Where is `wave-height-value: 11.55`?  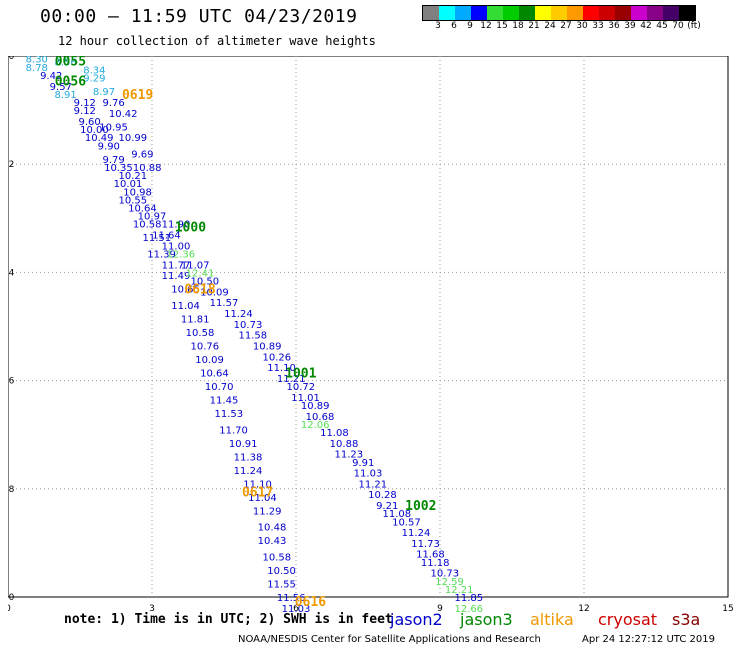
wave-height-value: 11.55 is located at coordinates (281, 584).